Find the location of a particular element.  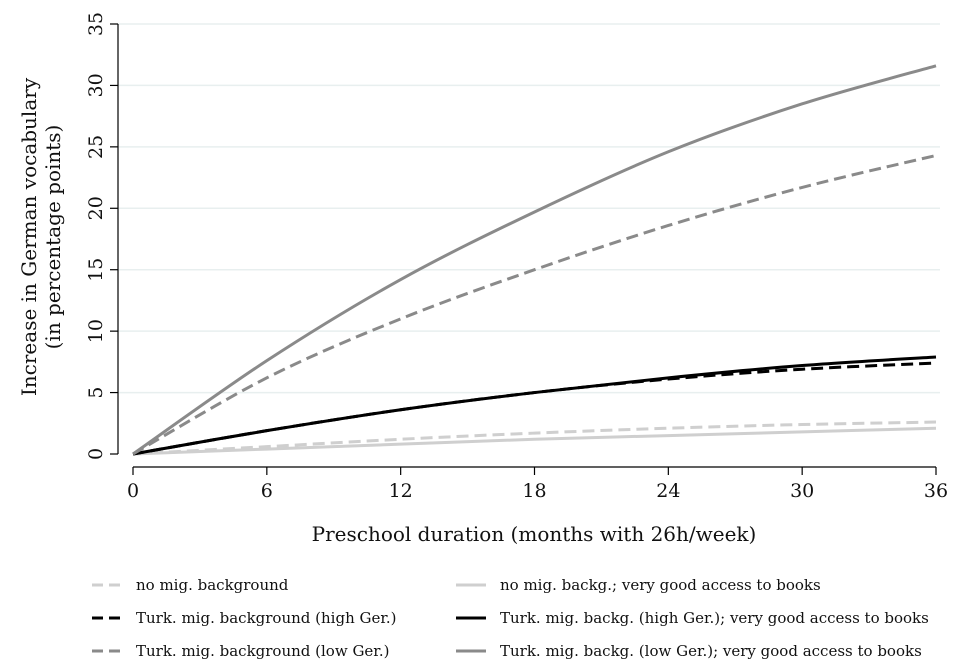

y-tick-label-10: 10 is located at coordinates (96, 331).